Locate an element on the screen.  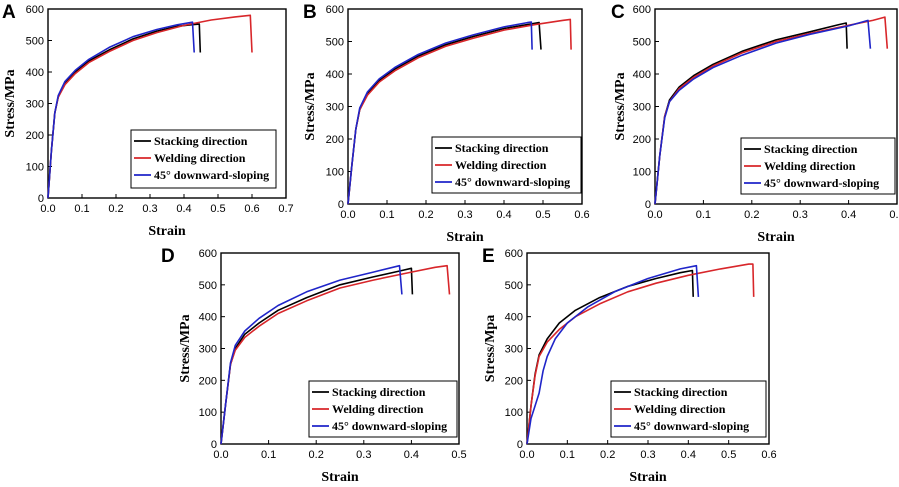
y-axis-label: Stress/Mpa is located at coordinates (490, 348).